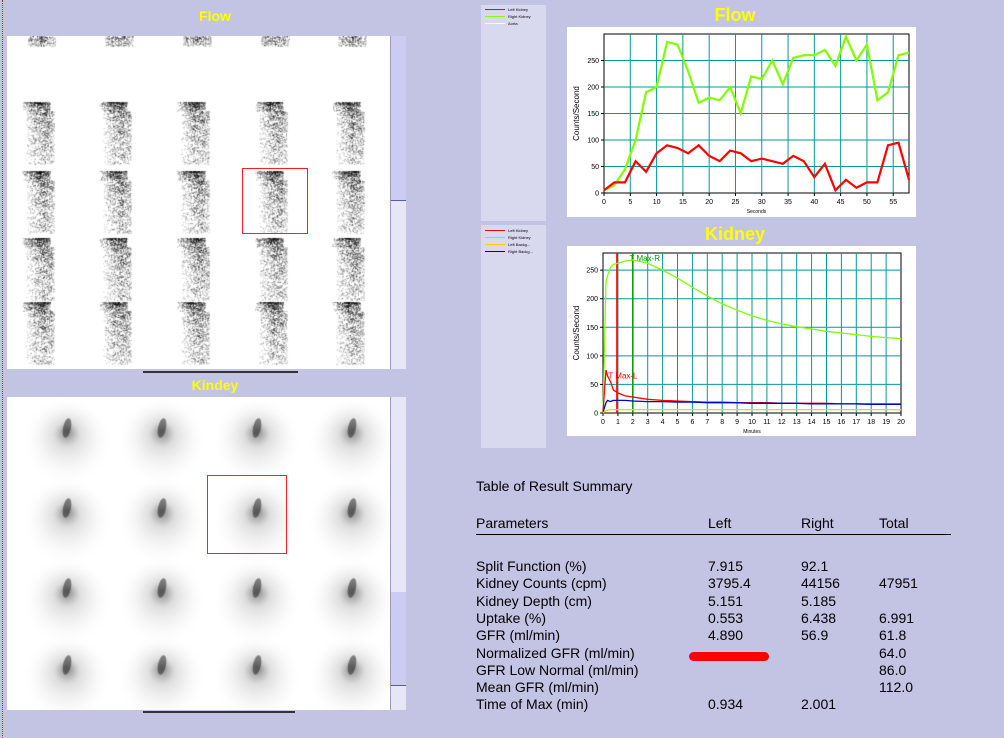 The width and height of the screenshot is (1004, 738). What do you see at coordinates (722, 422) in the screenshot?
I see `x-tick-label: 8` at bounding box center [722, 422].